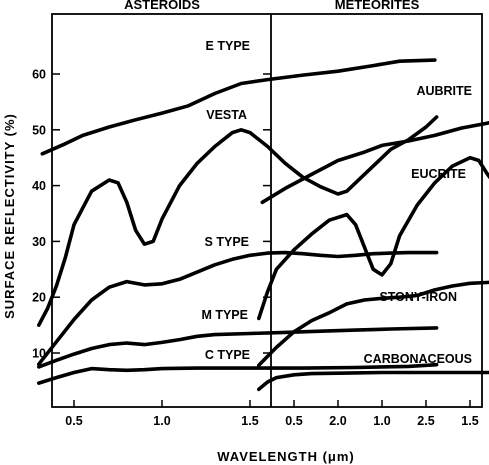  I want to click on curve-m-type, so click(238, 347).